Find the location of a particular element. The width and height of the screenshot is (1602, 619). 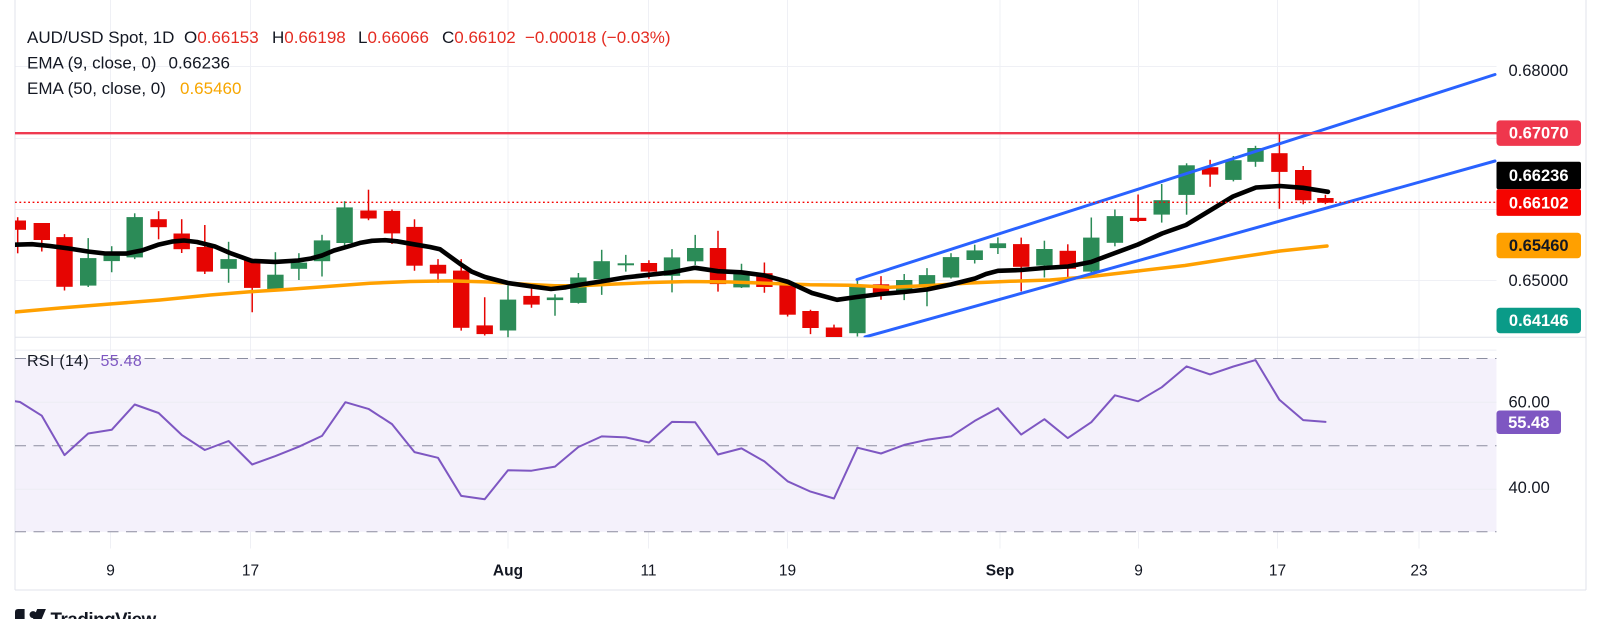

svg-text:RSI (14)55.48: RSI (14) 55.48 is located at coordinates (84, 361).